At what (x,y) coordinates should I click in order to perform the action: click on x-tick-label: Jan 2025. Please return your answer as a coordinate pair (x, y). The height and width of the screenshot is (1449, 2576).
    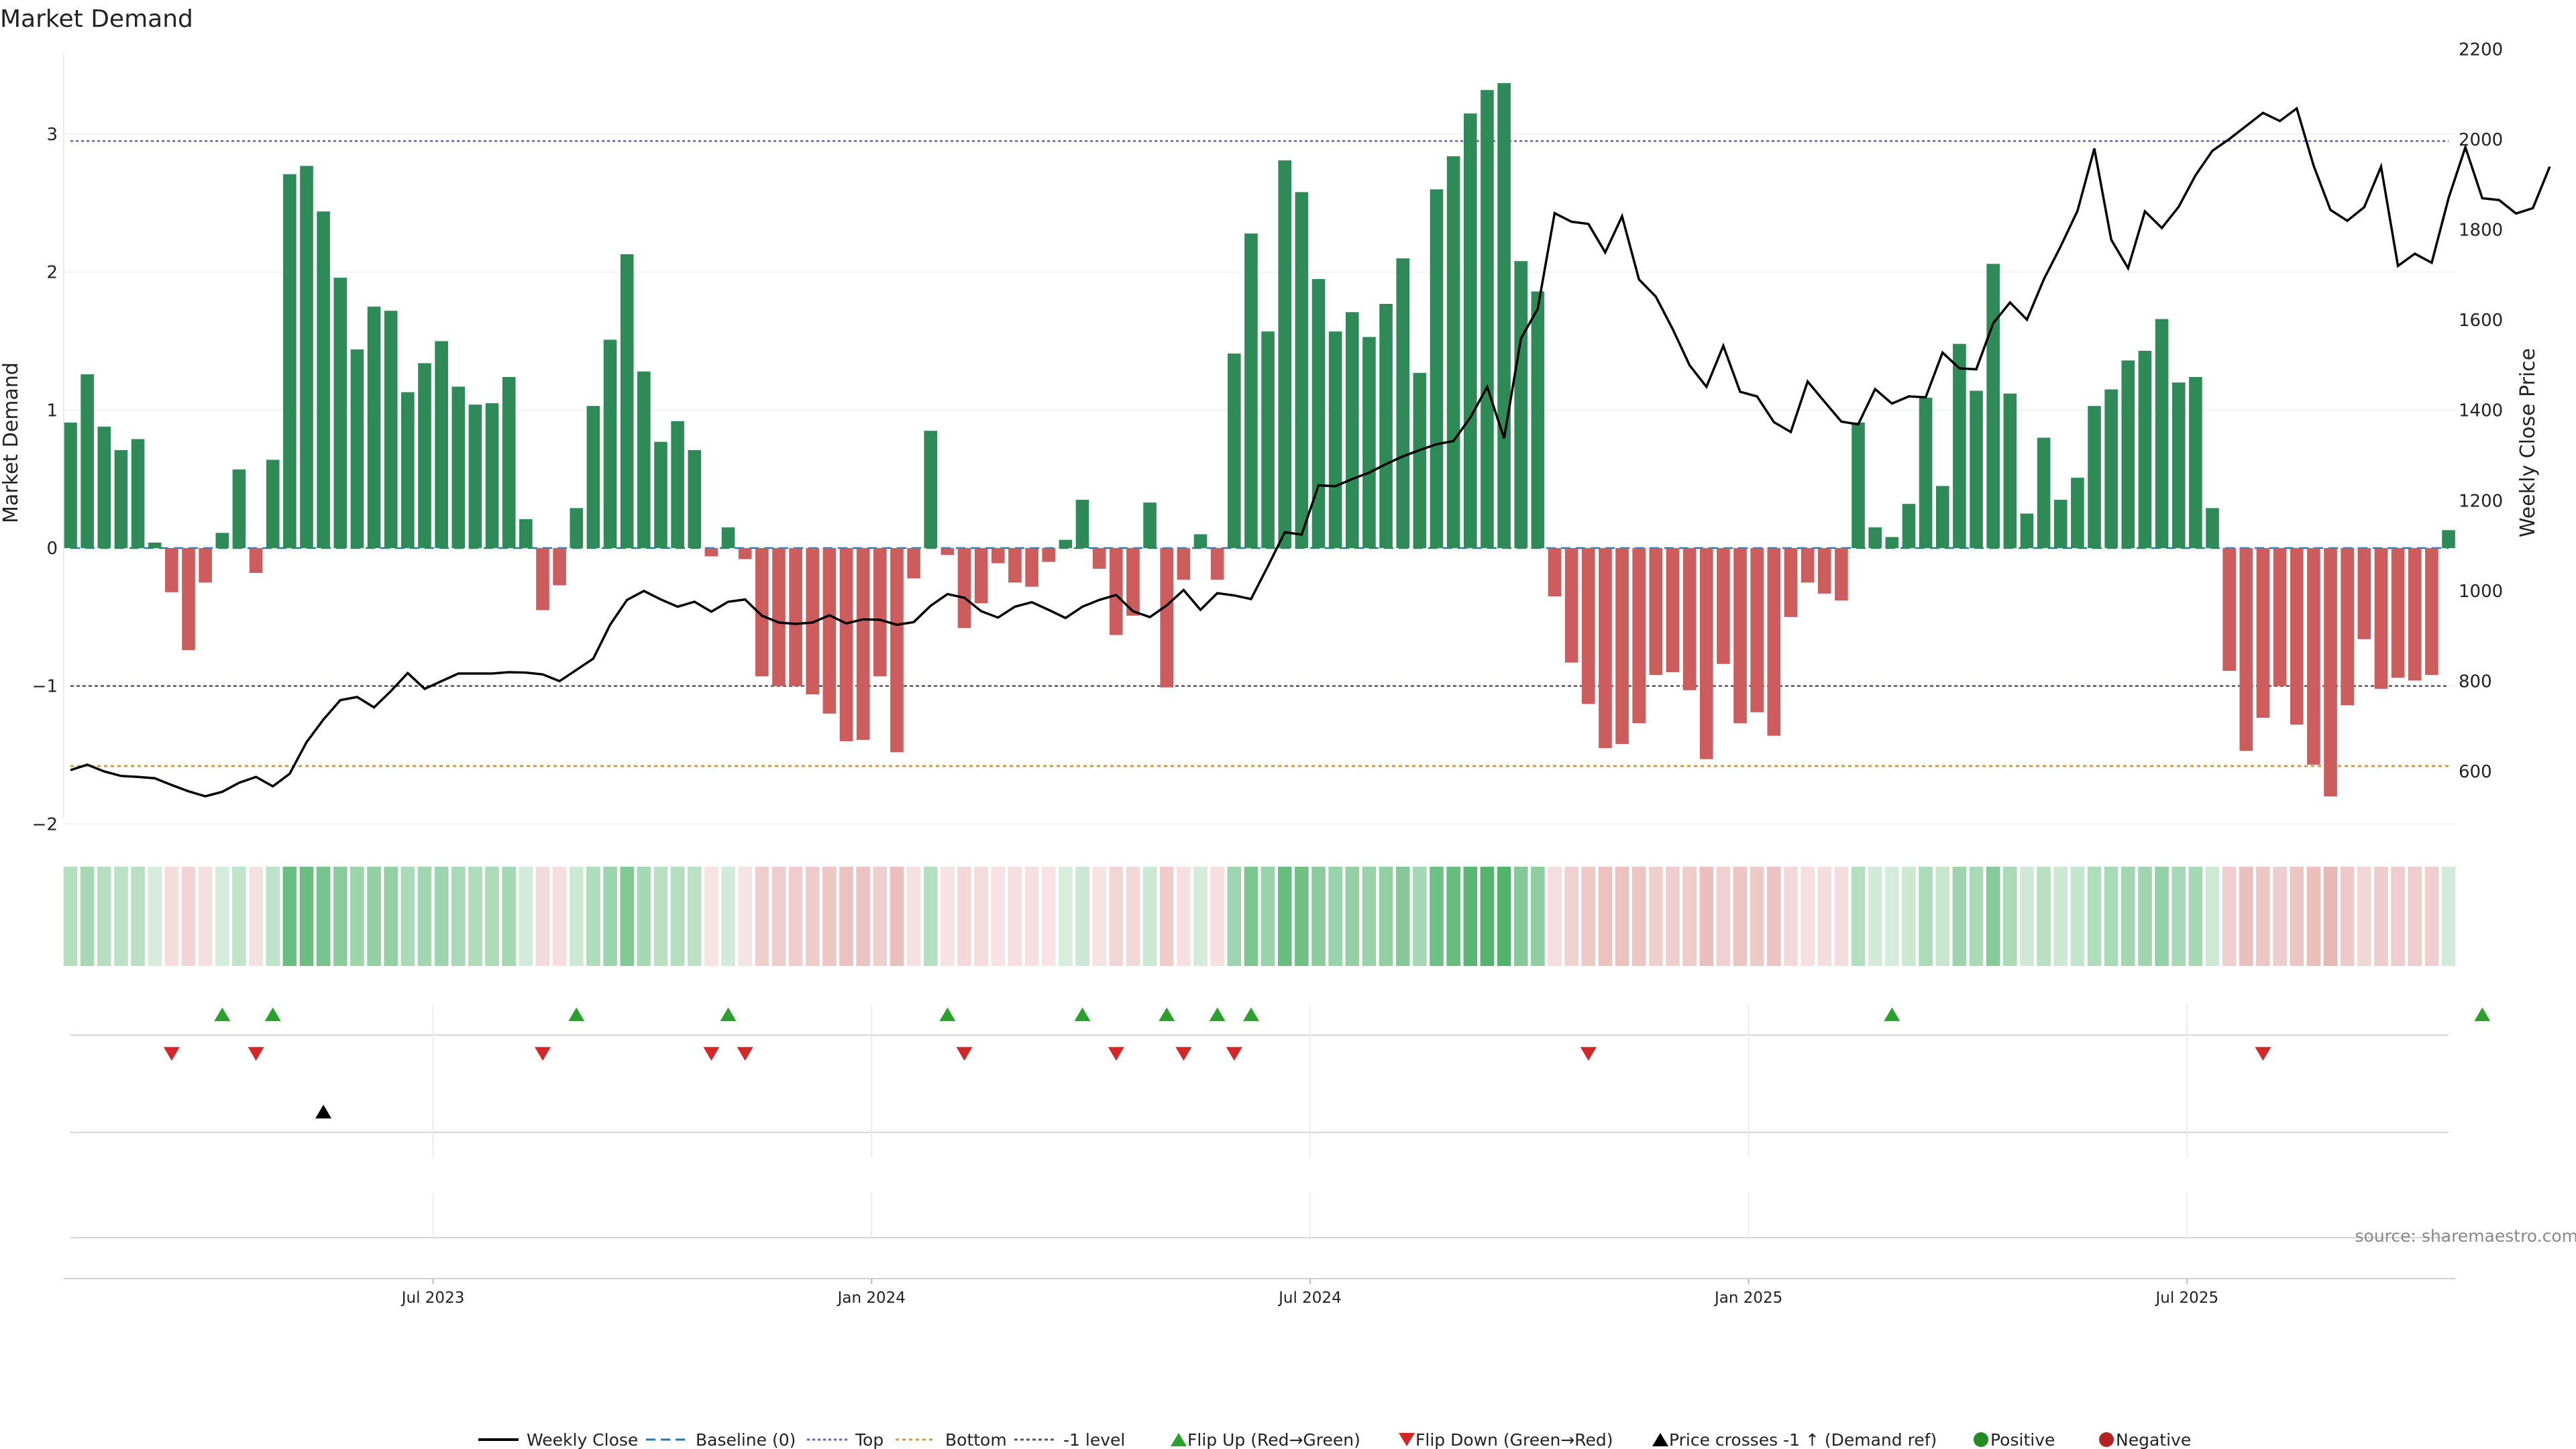
    Looking at the image, I should click on (1747, 1298).